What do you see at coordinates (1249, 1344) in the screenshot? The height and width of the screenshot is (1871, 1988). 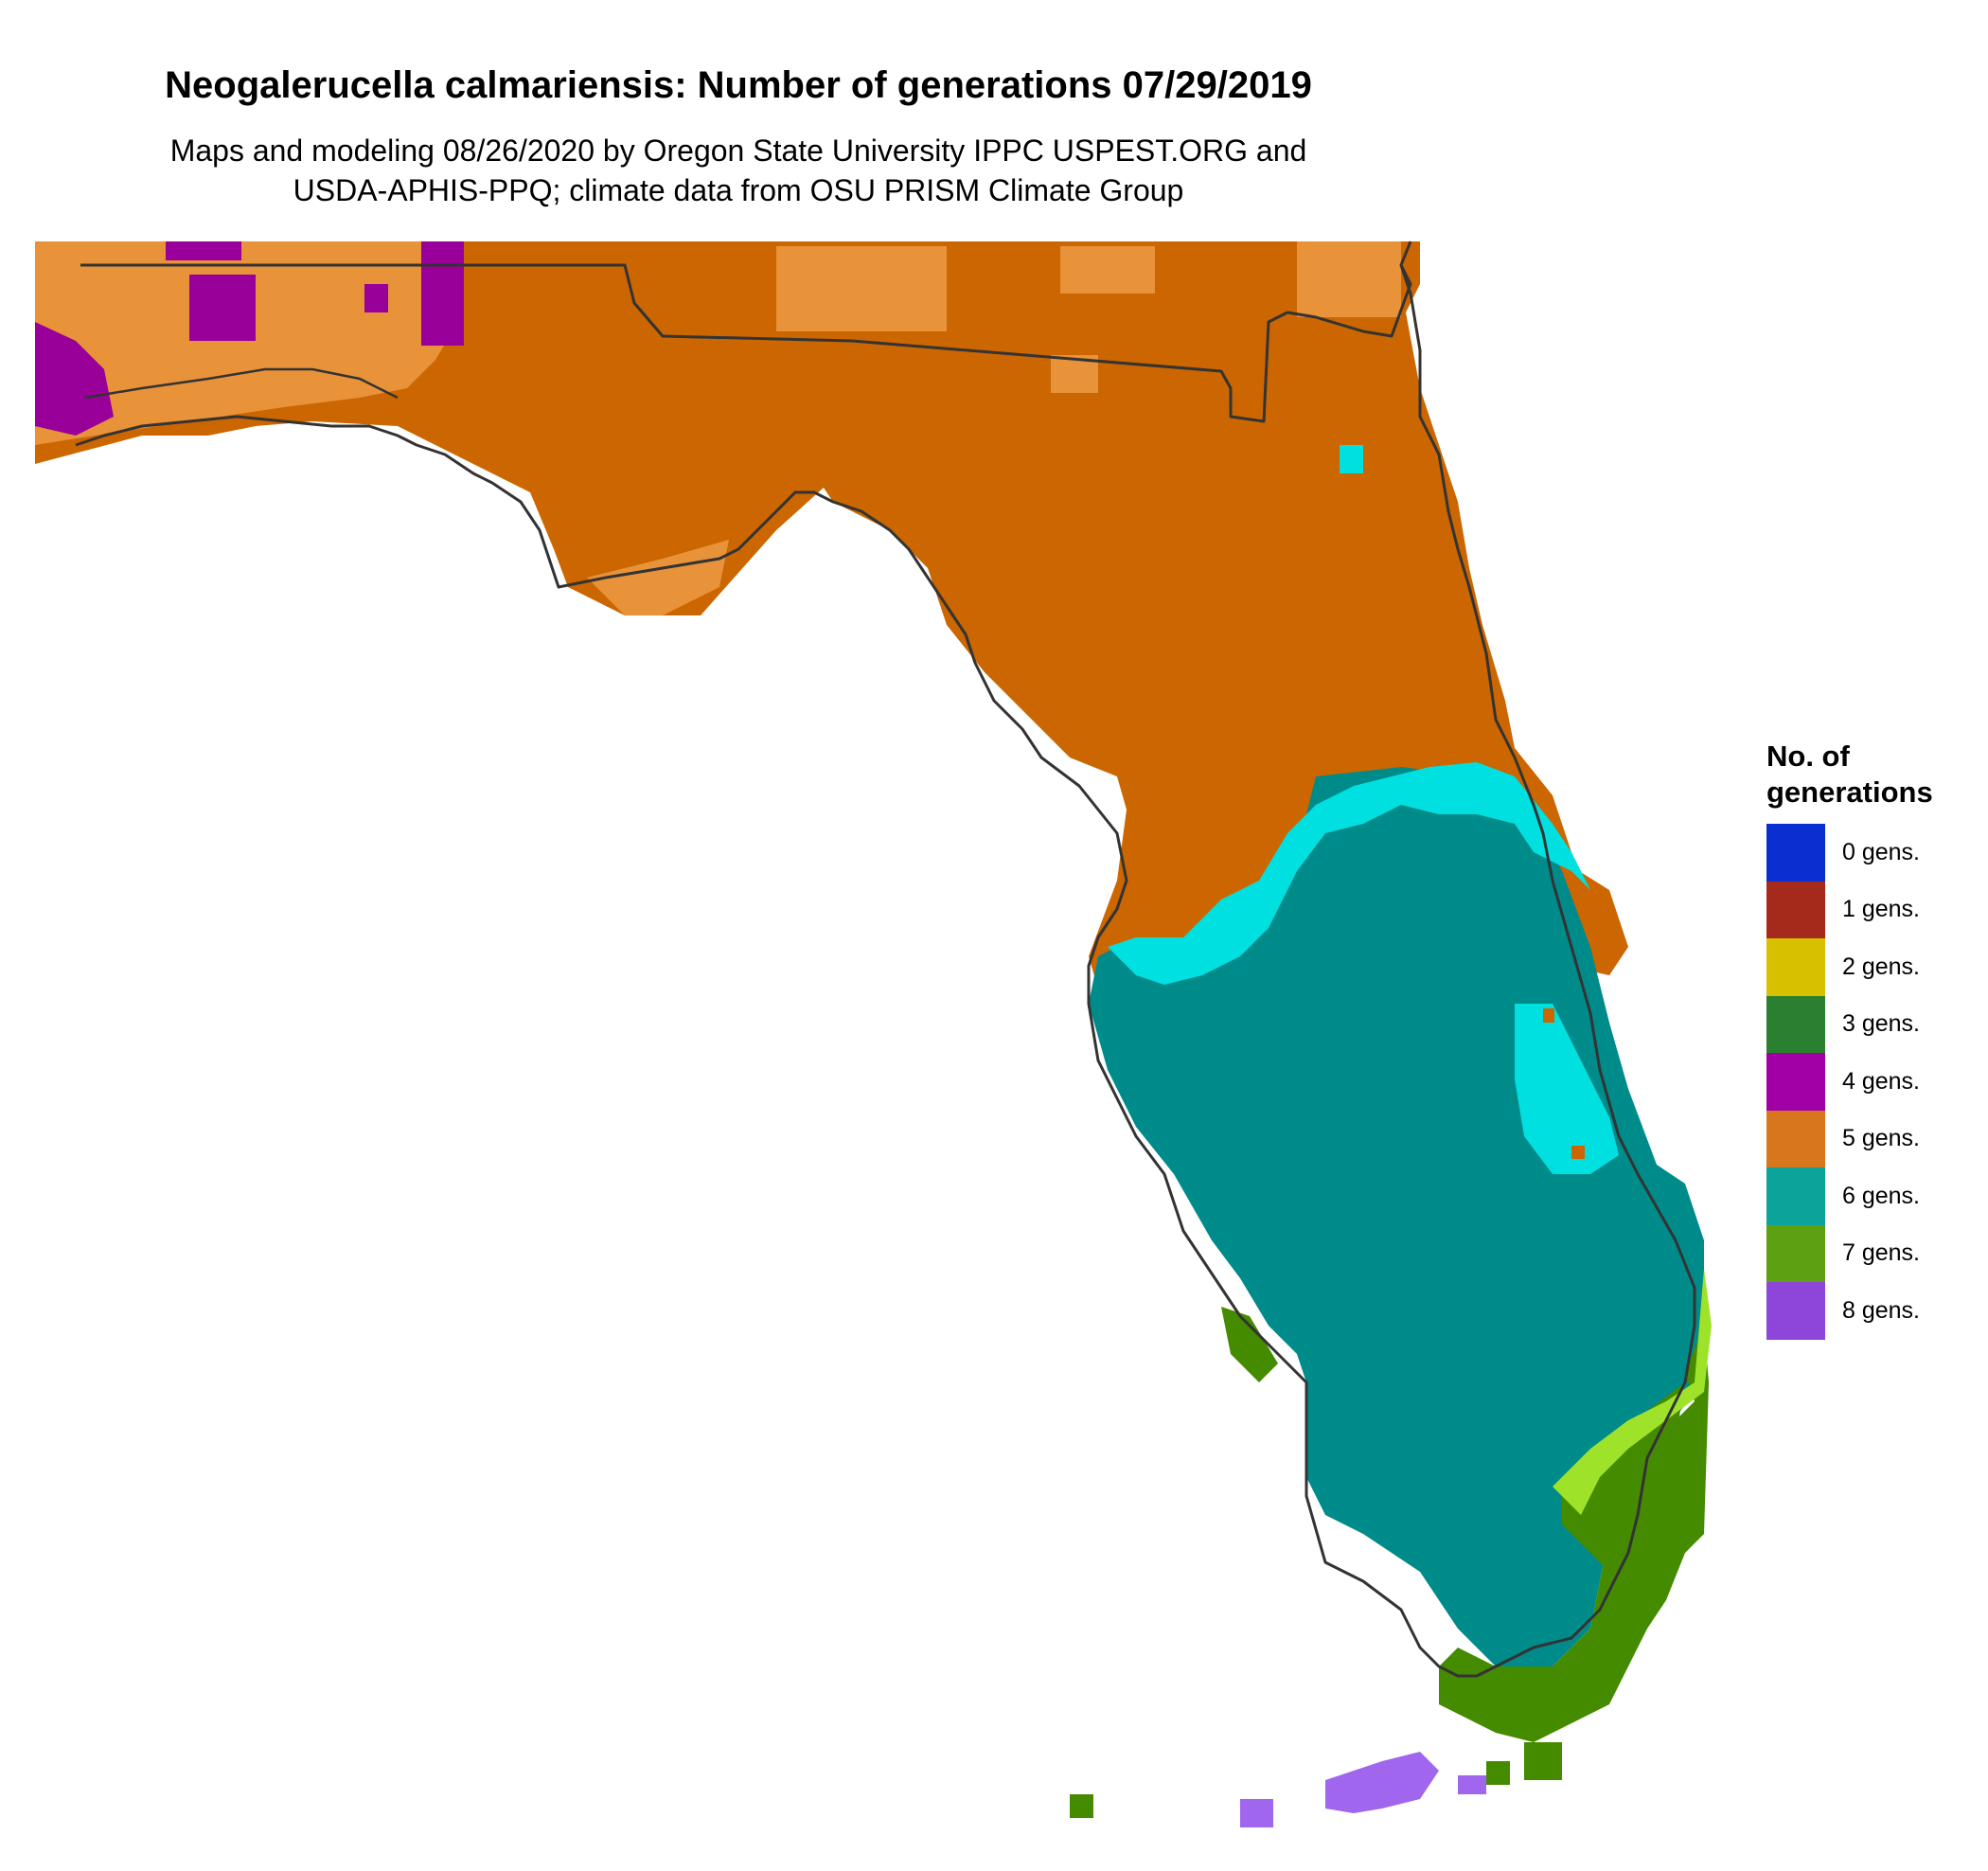 I see `region-7-gens-west-coast` at bounding box center [1249, 1344].